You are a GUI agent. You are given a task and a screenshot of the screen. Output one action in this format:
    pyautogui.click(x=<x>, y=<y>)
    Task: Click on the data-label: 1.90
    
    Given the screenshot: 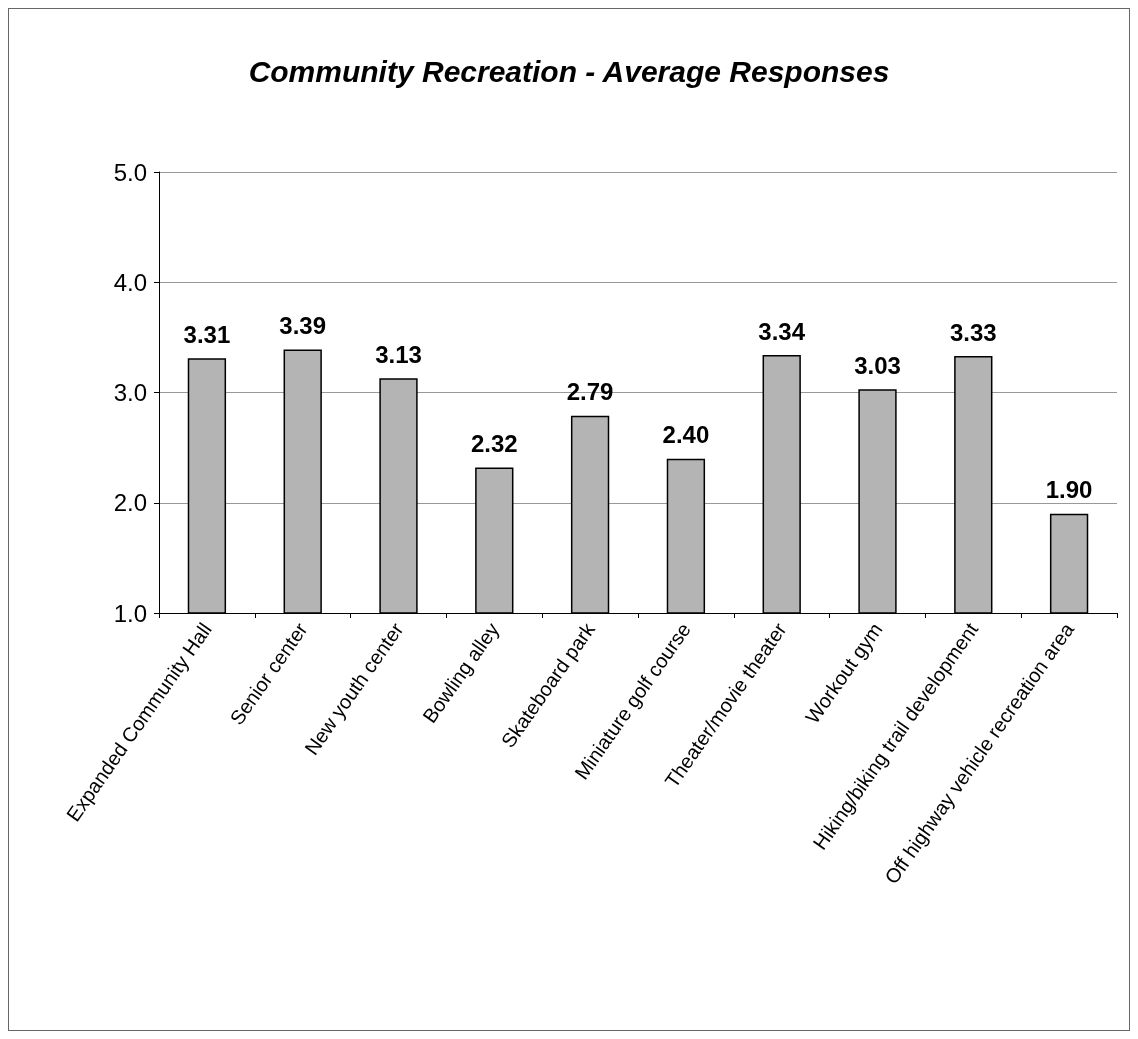 What is the action you would take?
    pyautogui.click(x=1069, y=490)
    